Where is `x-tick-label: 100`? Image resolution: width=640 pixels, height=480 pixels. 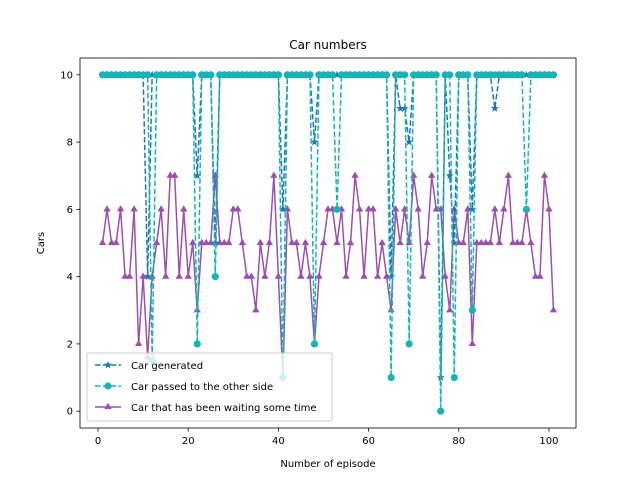 x-tick-label: 100 is located at coordinates (548, 441).